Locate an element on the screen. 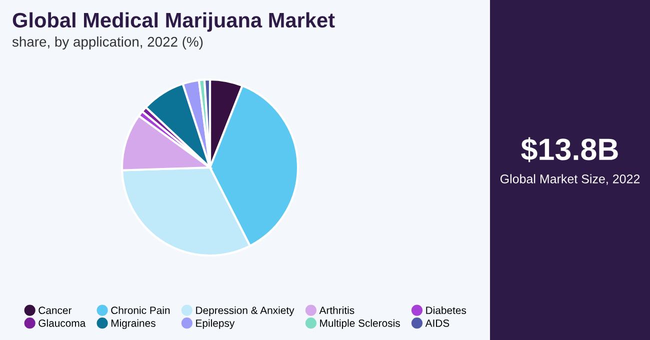 This screenshot has width=650, height=340. legend-label: Arthritis is located at coordinates (336, 310).